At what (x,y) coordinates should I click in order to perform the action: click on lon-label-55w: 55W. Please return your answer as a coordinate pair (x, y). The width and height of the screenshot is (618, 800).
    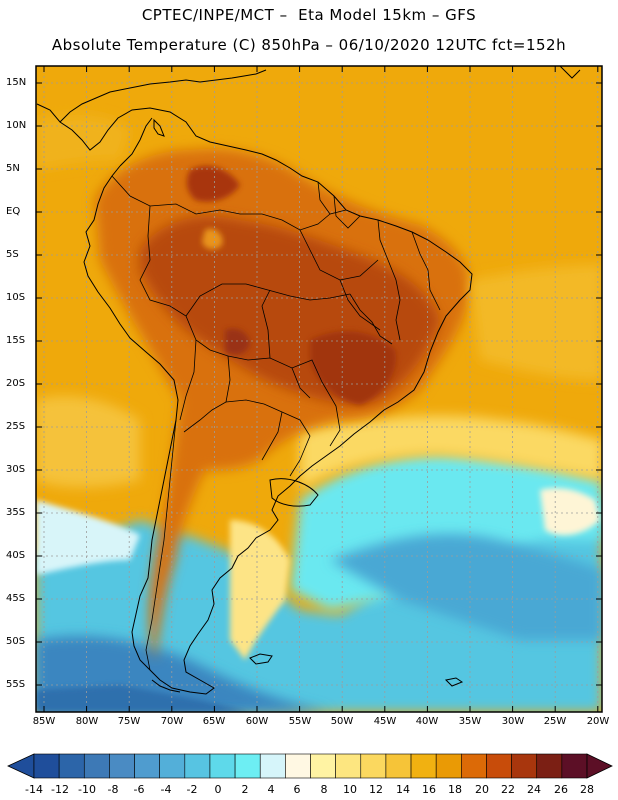
    Looking at the image, I should click on (300, 721).